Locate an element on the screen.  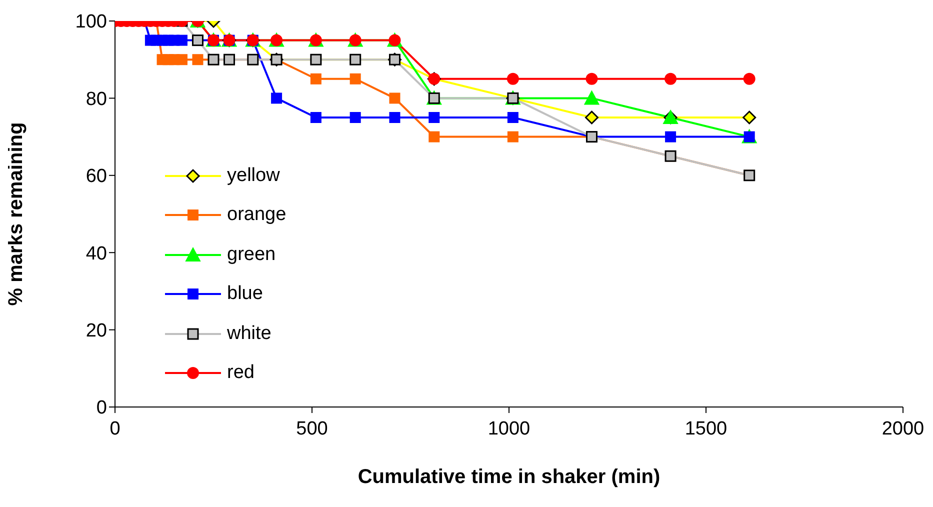
y-tick-label: 60 is located at coordinates (96, 177).